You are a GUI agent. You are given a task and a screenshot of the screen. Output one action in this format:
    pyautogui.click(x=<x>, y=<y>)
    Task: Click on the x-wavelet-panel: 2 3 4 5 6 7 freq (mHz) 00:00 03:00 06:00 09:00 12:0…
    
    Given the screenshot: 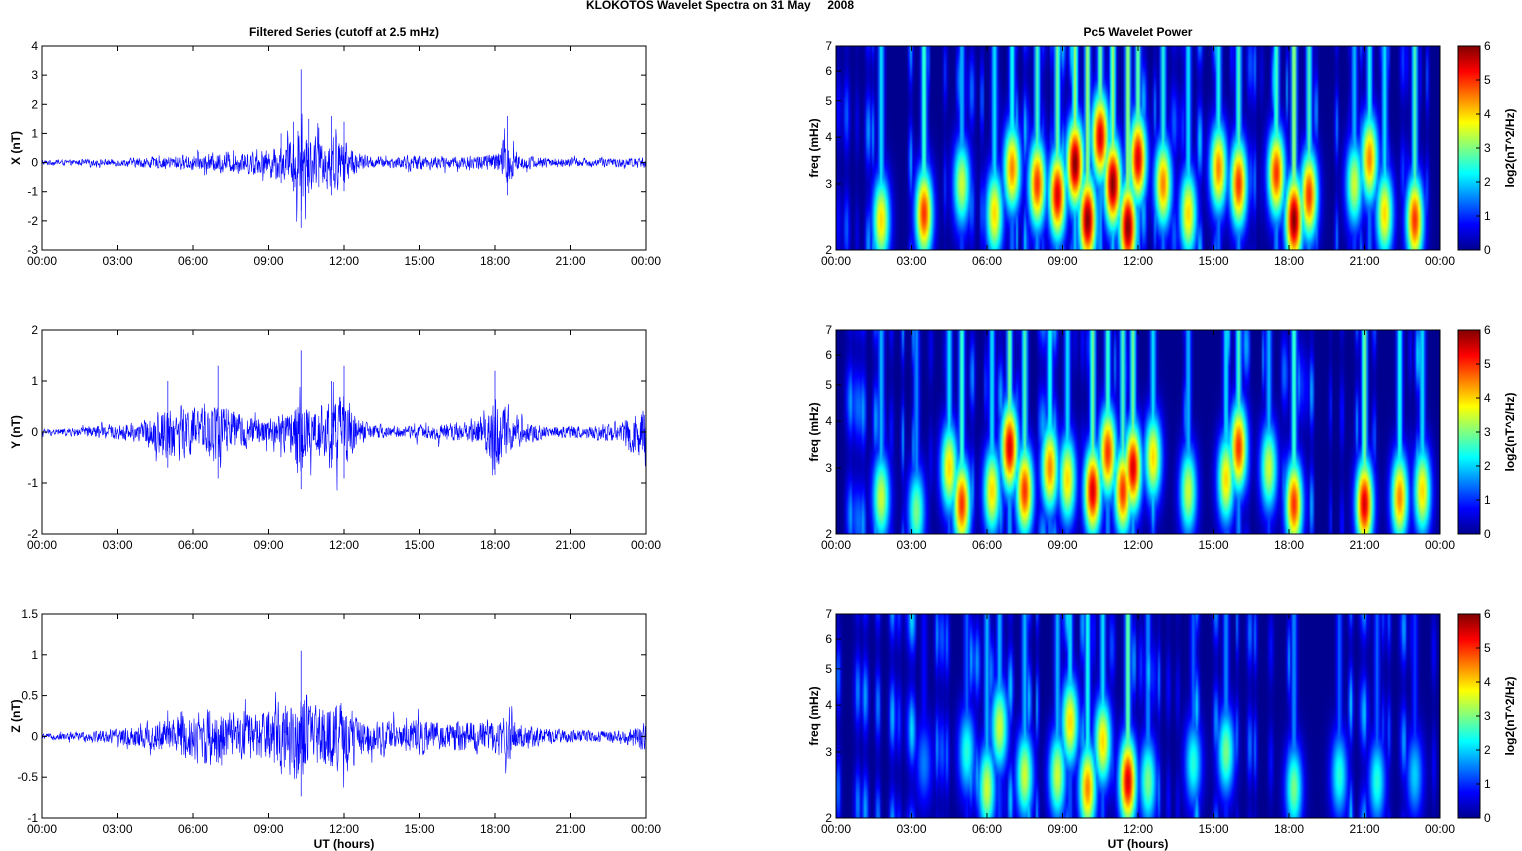 What is the action you would take?
    pyautogui.click(x=1162, y=146)
    